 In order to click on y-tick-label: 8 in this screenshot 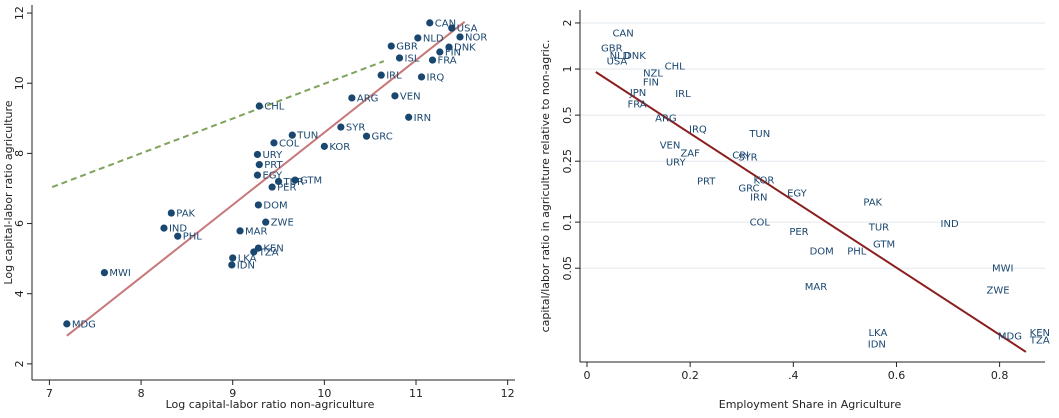, I will do `click(19, 153)`.